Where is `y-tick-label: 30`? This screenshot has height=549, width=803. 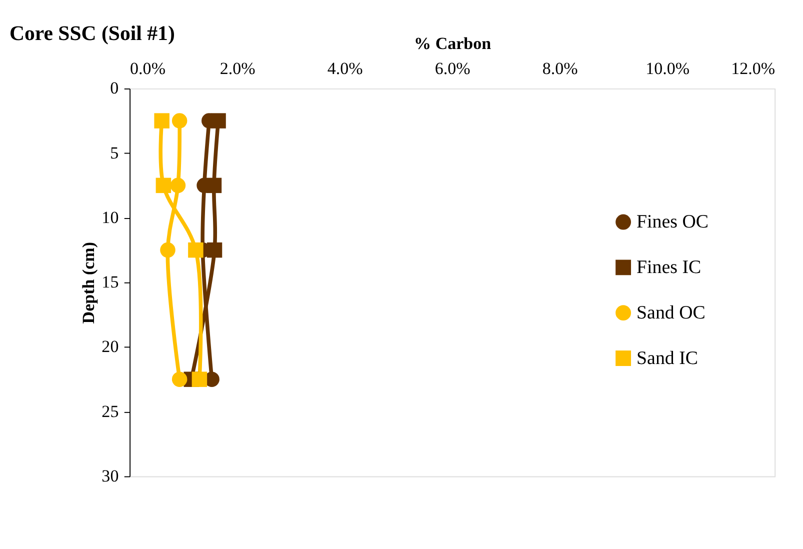 y-tick-label: 30 is located at coordinates (110, 476).